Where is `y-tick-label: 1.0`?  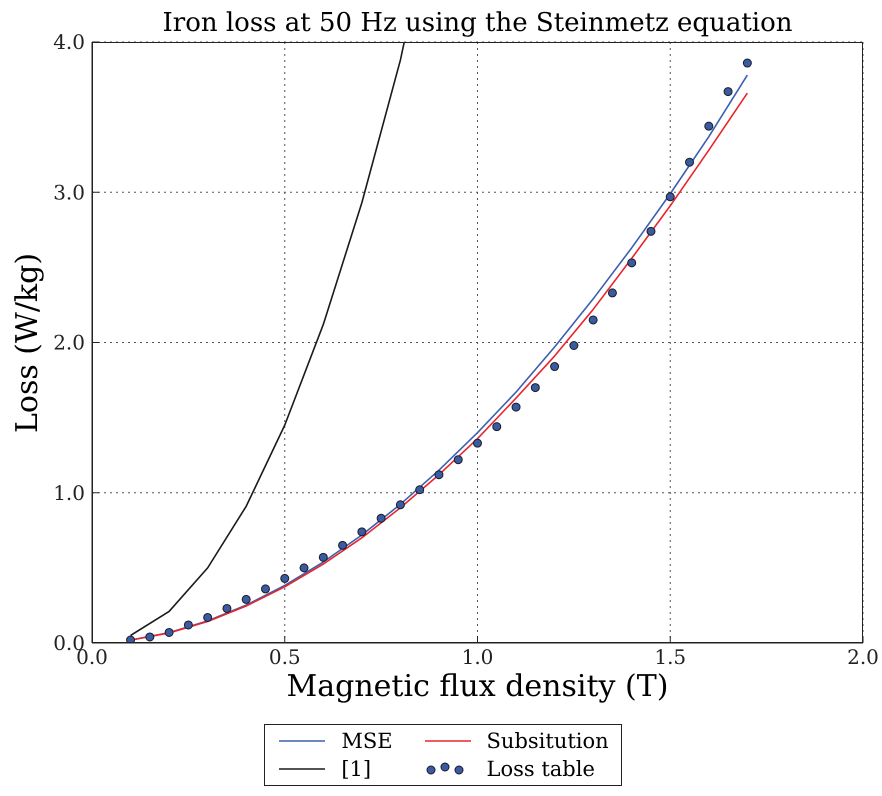 y-tick-label: 1.0 is located at coordinates (69, 492).